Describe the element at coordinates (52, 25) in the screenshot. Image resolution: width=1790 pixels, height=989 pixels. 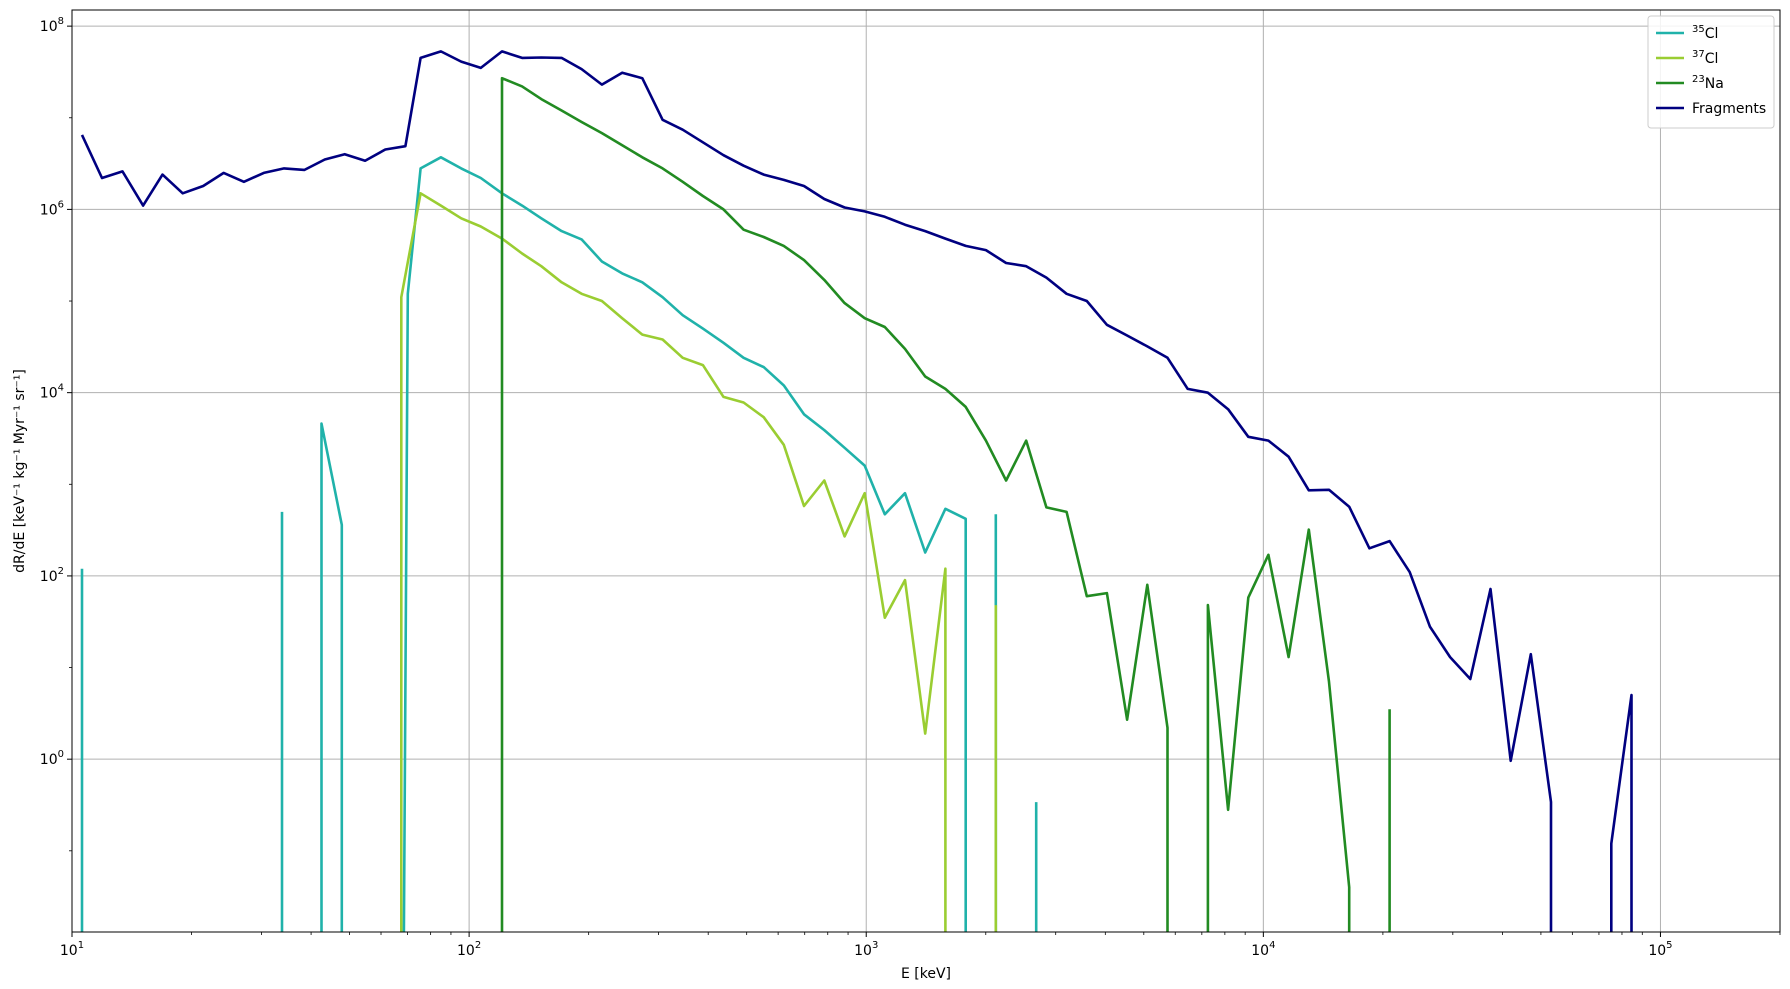
I see `y-tick-label: 10⁸` at that location.